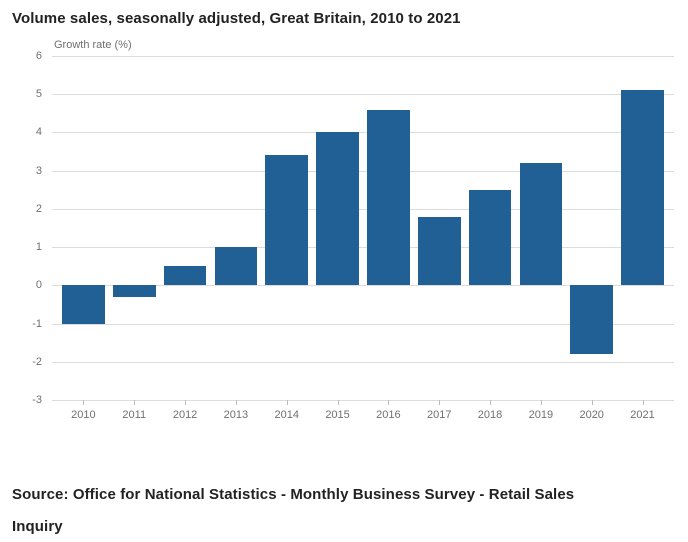  What do you see at coordinates (642, 188) in the screenshot?
I see `bar-2021` at bounding box center [642, 188].